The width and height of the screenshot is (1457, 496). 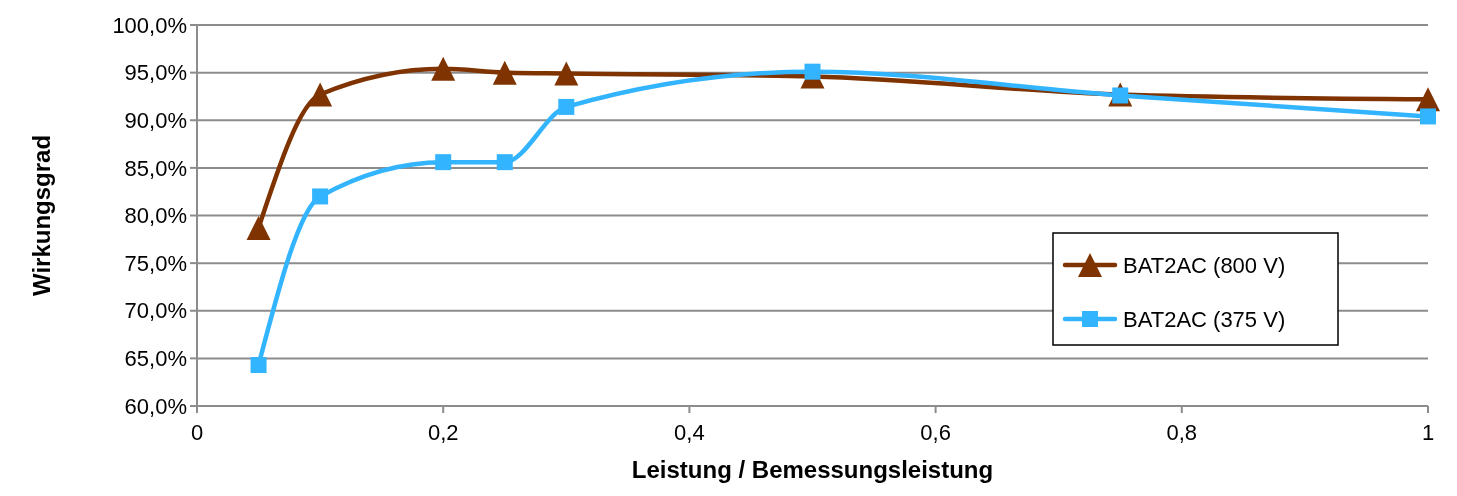 What do you see at coordinates (155, 406) in the screenshot?
I see `y-tick-label: 60,0%` at bounding box center [155, 406].